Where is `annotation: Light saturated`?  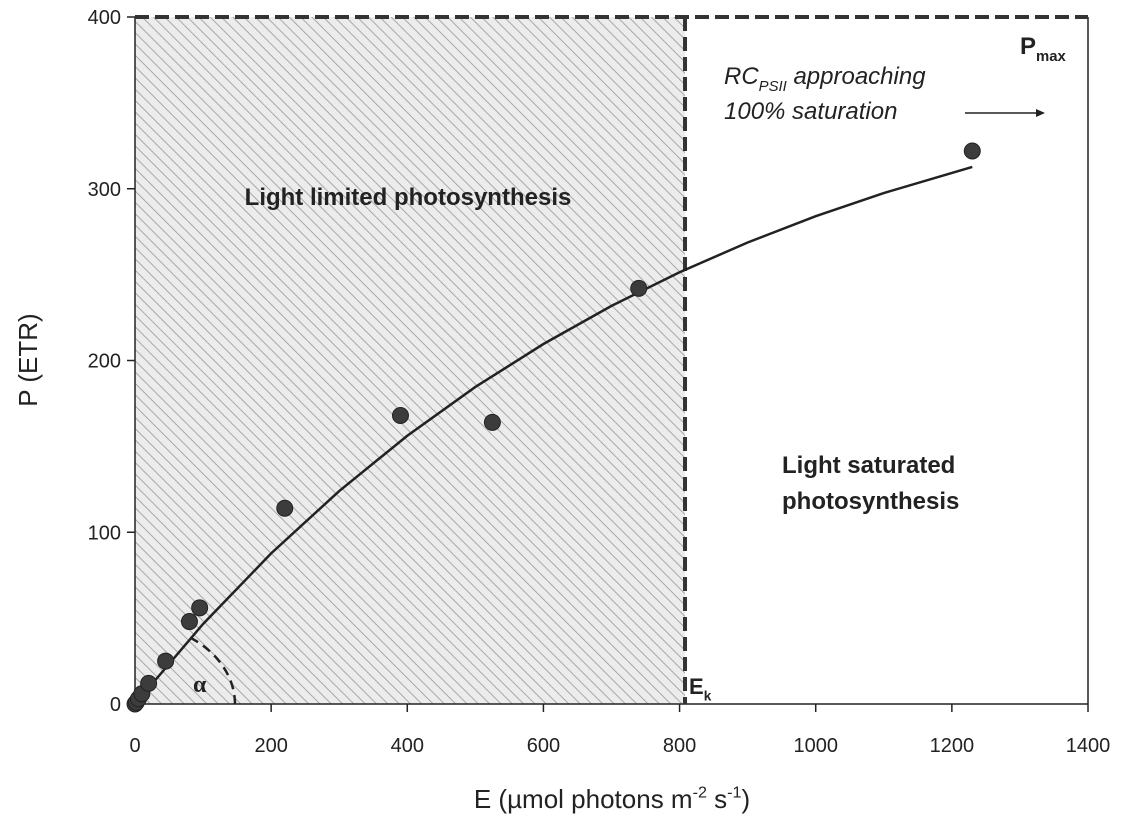
annotation: Light saturated is located at coordinates (868, 465).